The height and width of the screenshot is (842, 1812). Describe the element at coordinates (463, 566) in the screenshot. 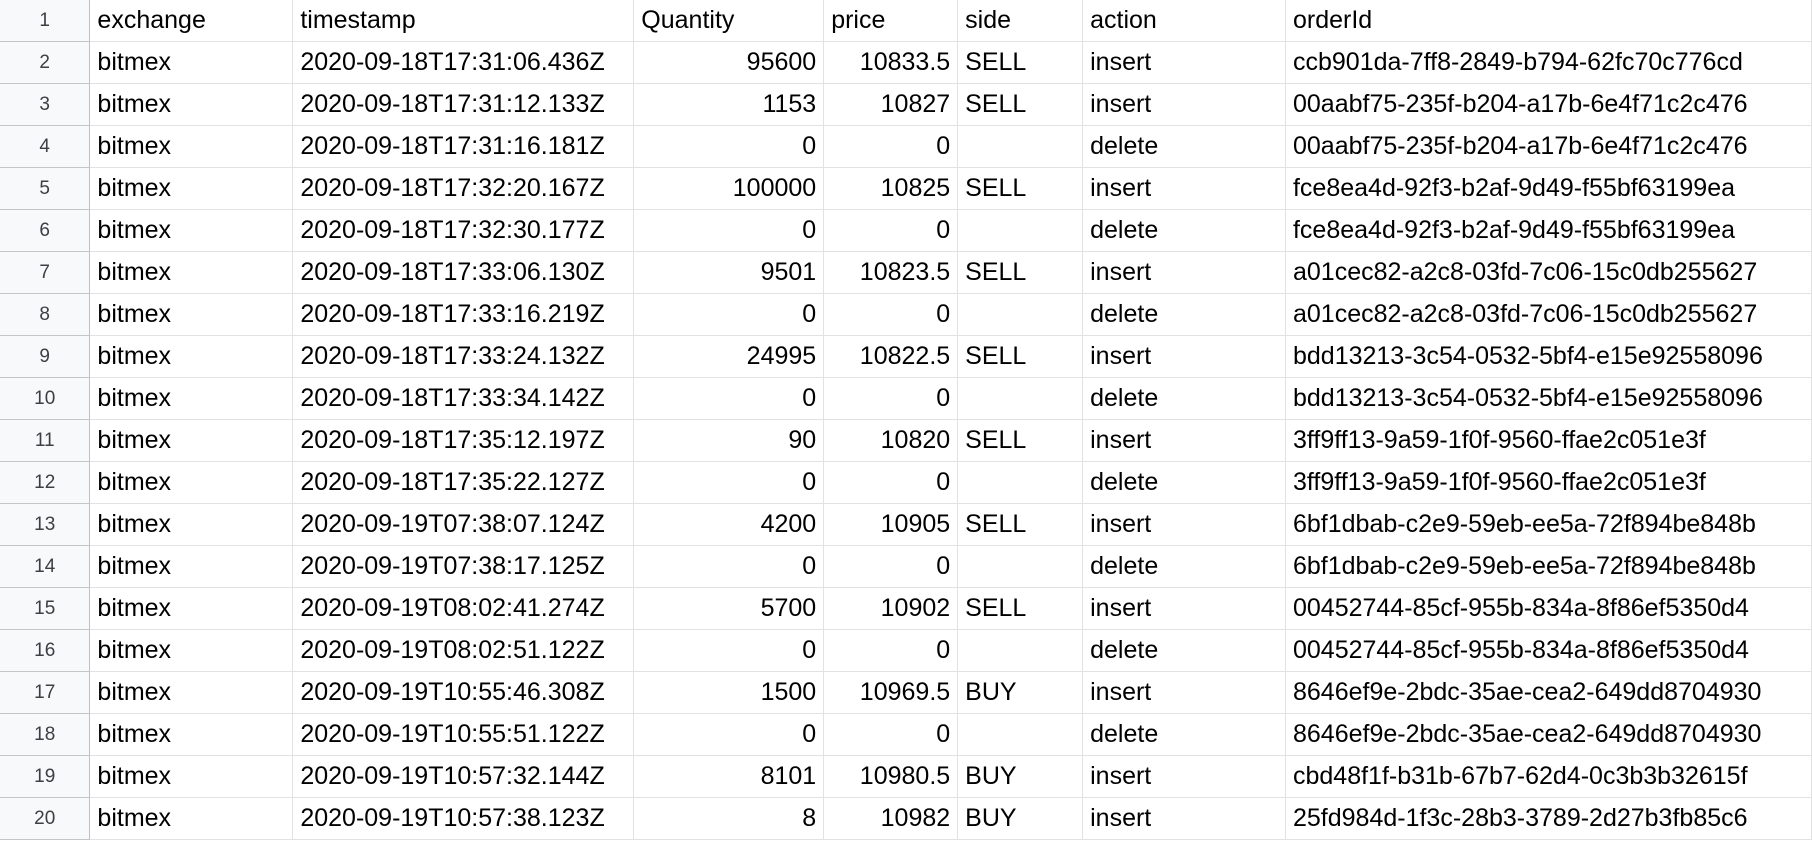

I see `table-cell: 2020-09-19T07:38:17.125Z` at that location.